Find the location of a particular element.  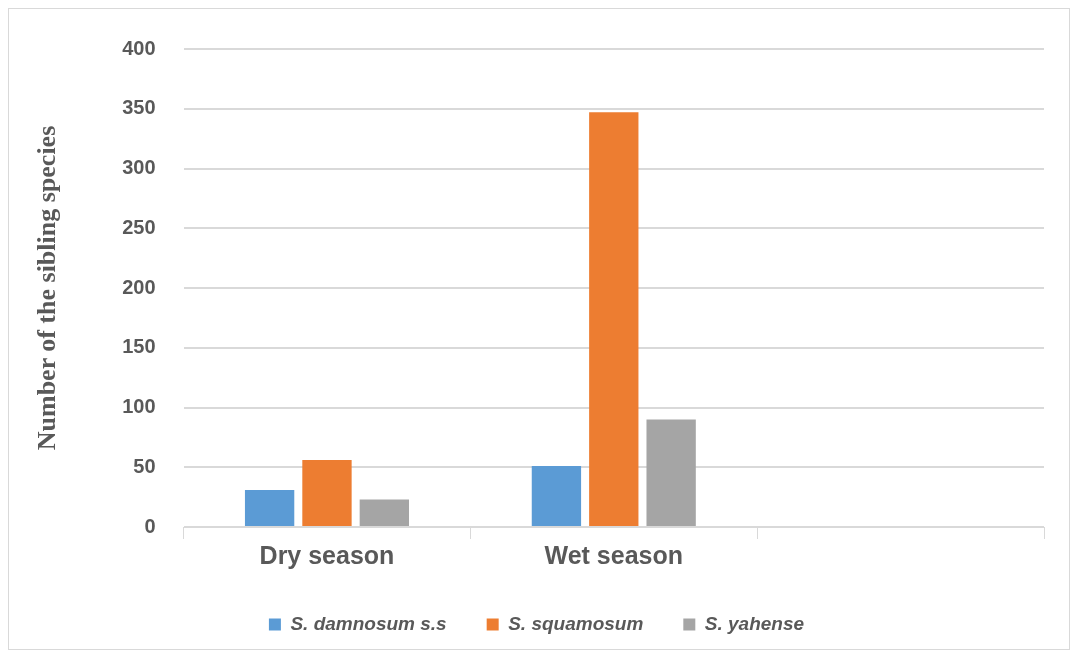

y-axis-title: Number of the sibling species is located at coordinates (47, 288).